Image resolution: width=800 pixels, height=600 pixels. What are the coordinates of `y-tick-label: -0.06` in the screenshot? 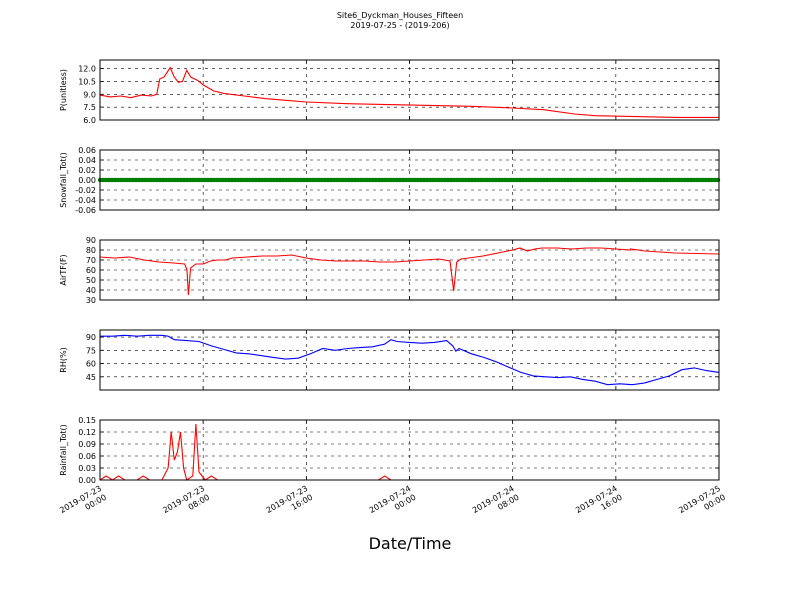 It's located at (85, 210).